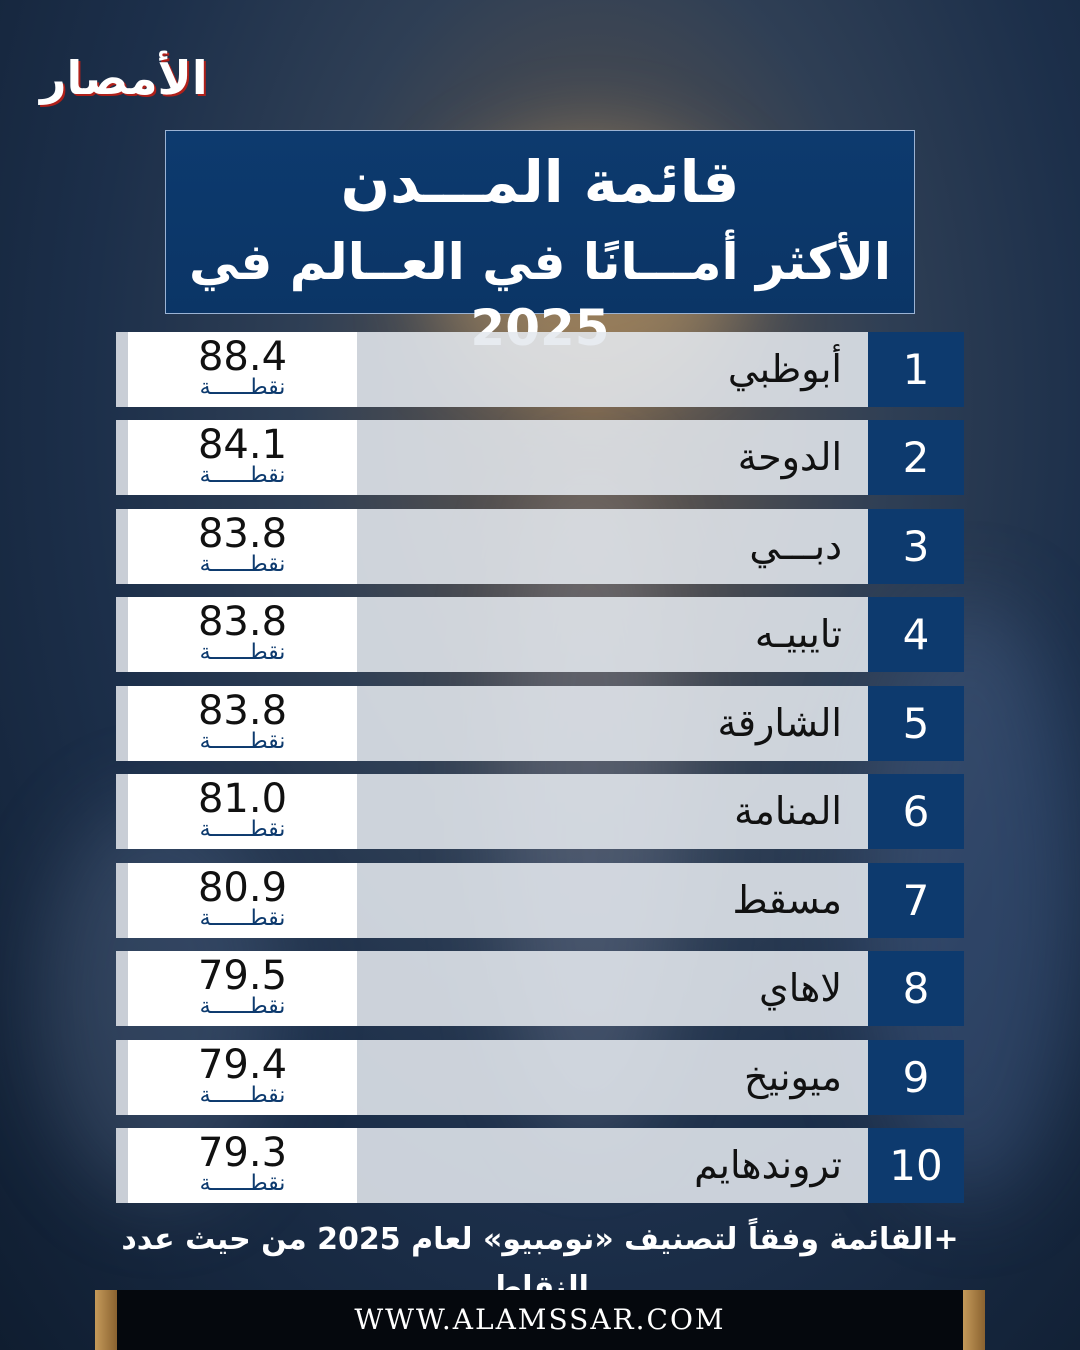 This screenshot has height=1350, width=1080. I want to click on city-cell: دبـــي, so click(612, 546).